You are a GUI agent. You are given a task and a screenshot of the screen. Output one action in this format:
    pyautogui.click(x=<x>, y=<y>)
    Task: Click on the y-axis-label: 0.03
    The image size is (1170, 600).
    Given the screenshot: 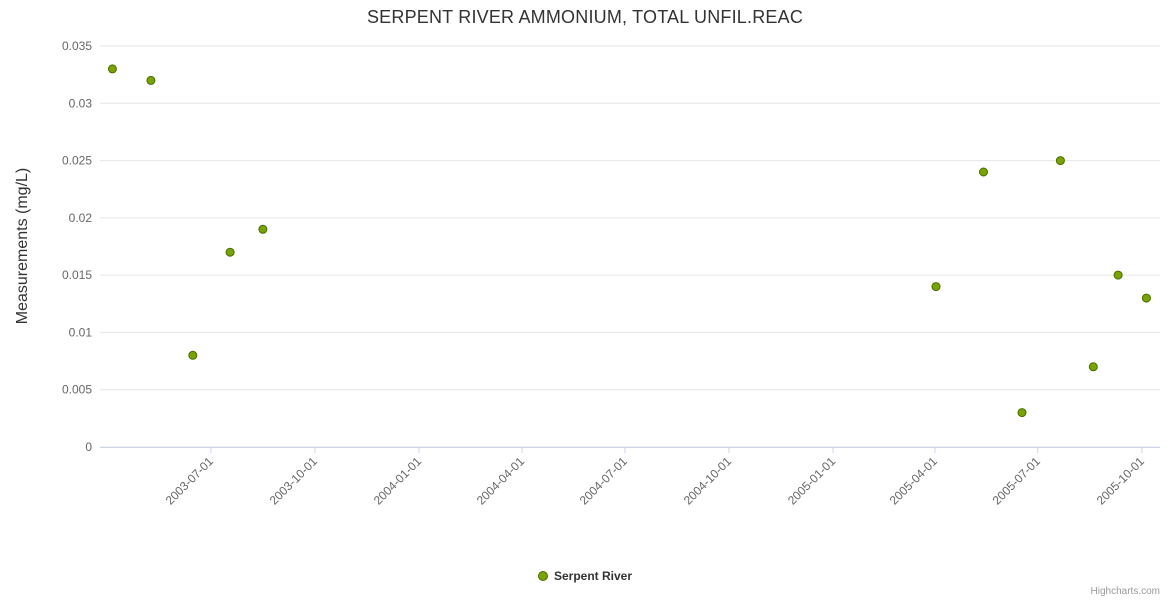 What is the action you would take?
    pyautogui.click(x=81, y=103)
    